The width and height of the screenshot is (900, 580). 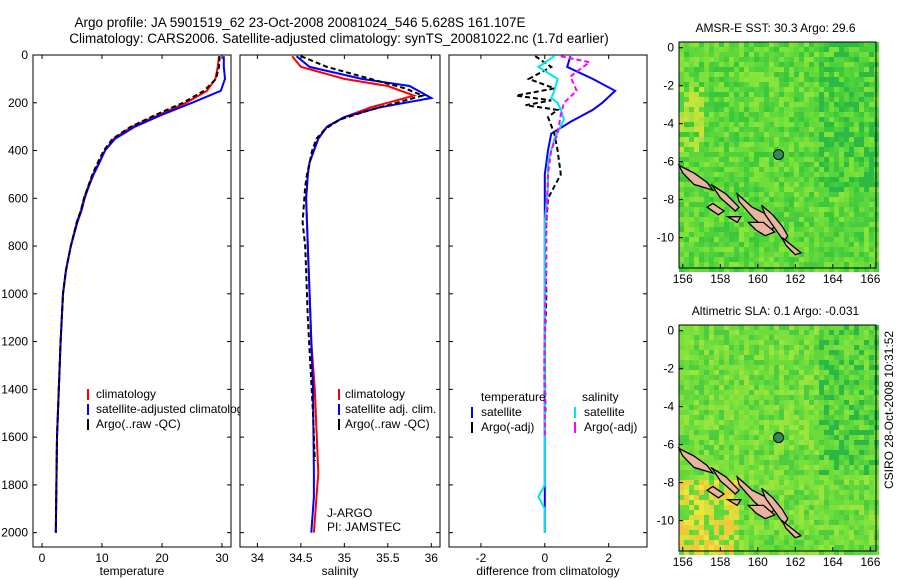 I want to click on land-island, so click(x=734, y=503).